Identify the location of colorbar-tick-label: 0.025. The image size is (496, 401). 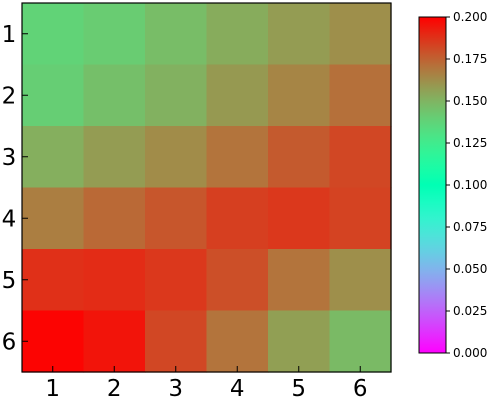
(470, 311).